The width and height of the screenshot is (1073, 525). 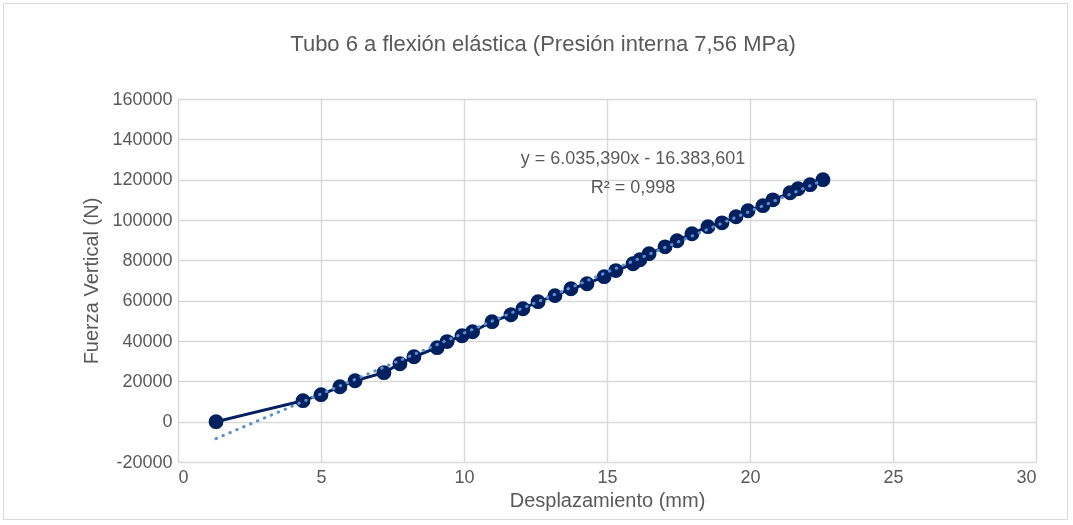 What do you see at coordinates (147, 300) in the screenshot?
I see `y-tick-label: 60000` at bounding box center [147, 300].